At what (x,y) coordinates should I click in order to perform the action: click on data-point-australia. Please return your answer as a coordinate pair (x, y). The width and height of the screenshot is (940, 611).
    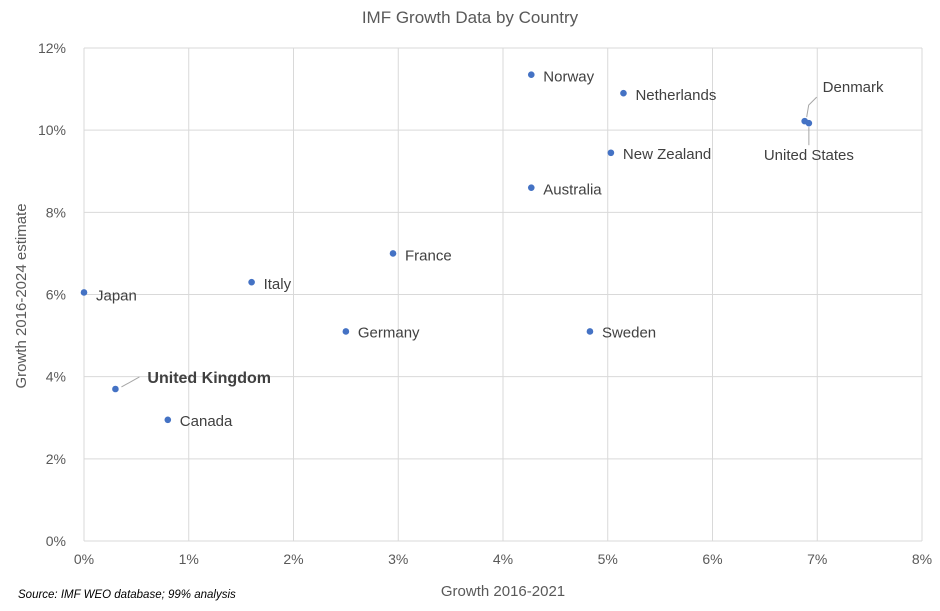
    Looking at the image, I should click on (531, 187).